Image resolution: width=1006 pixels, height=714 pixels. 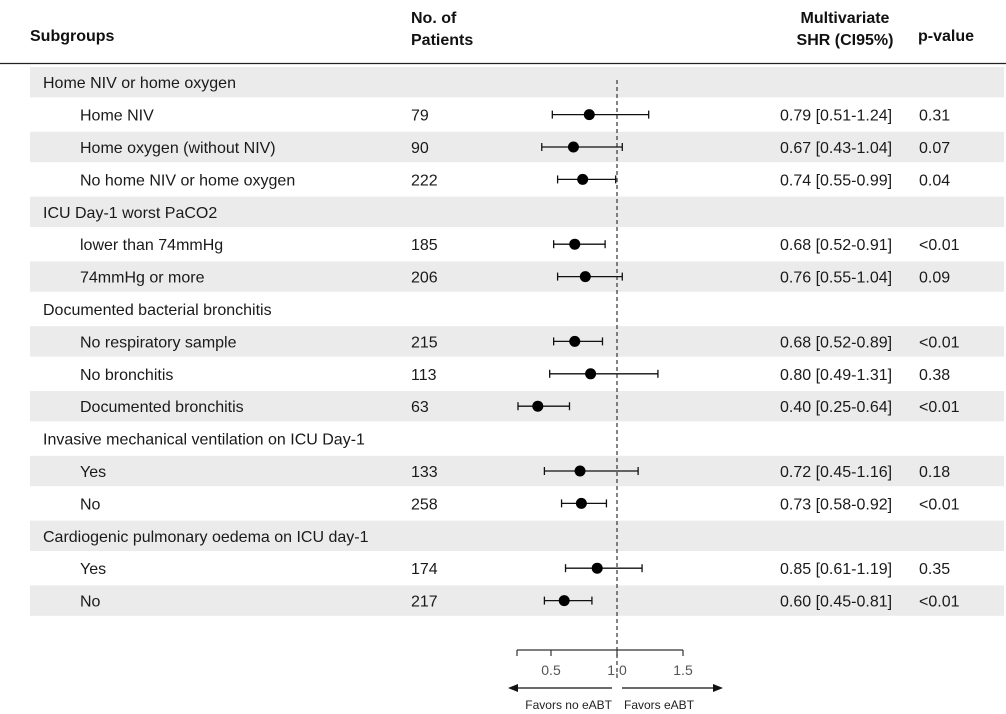 I want to click on subgroup-label: Home NIV, so click(x=117, y=116).